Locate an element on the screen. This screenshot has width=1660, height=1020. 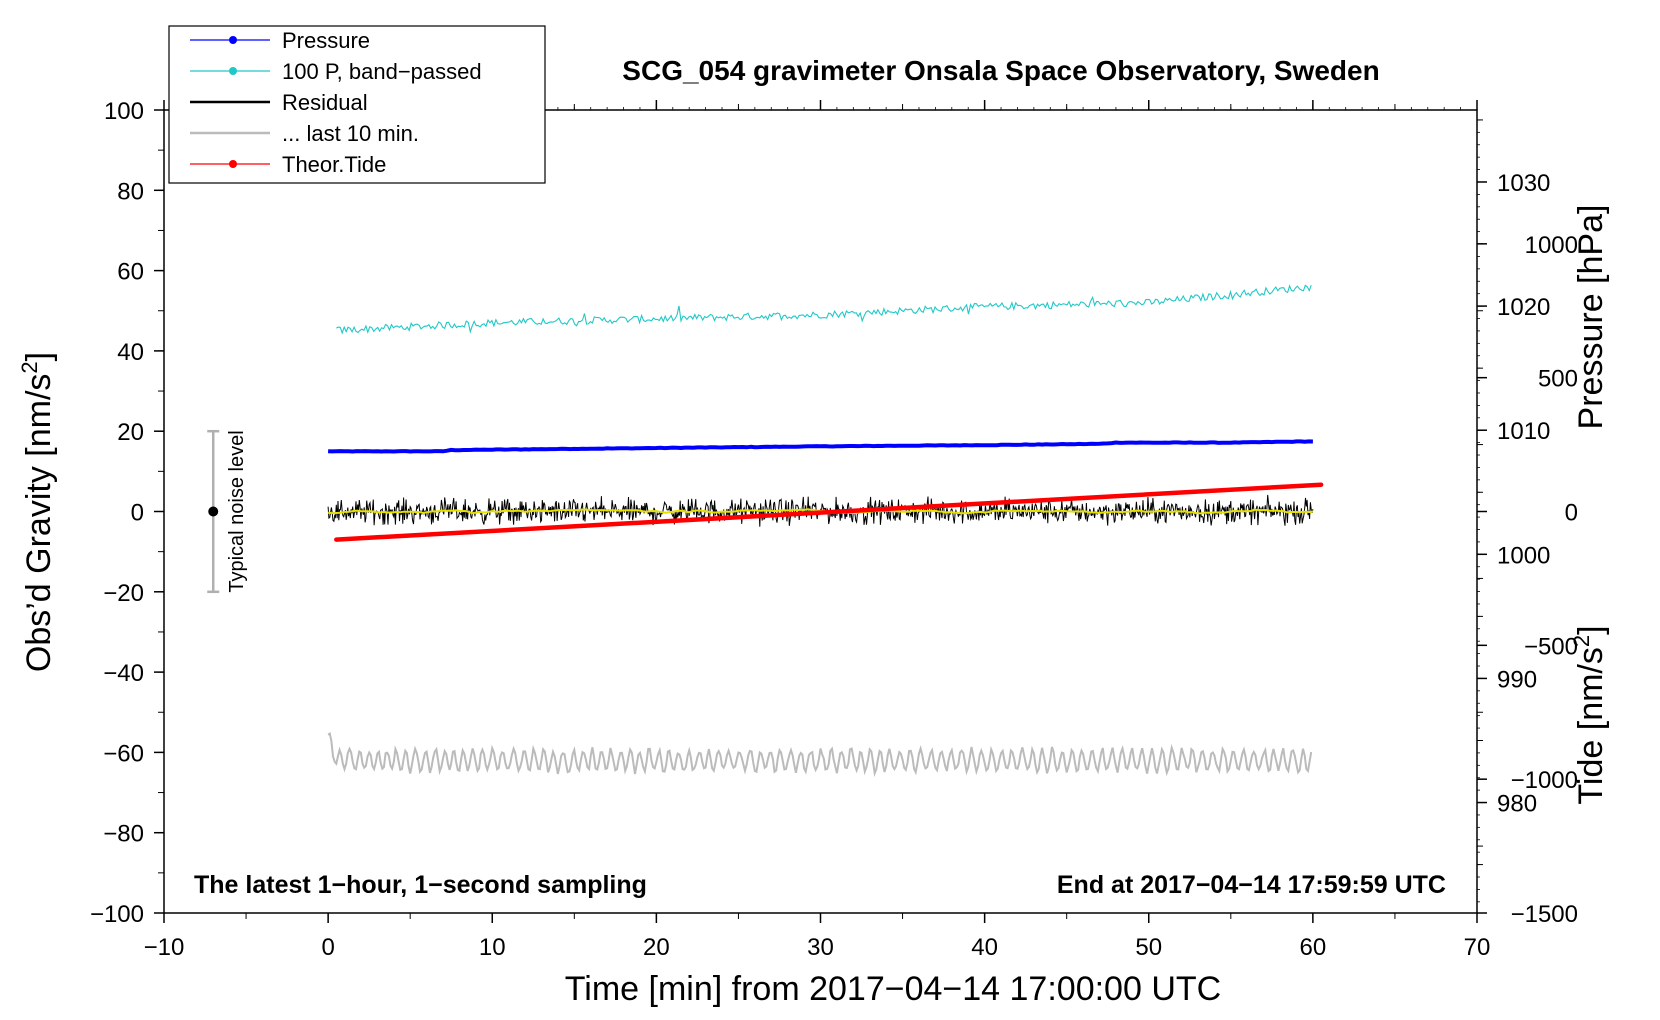
y-tick-label: −100 is located at coordinates (117, 914).